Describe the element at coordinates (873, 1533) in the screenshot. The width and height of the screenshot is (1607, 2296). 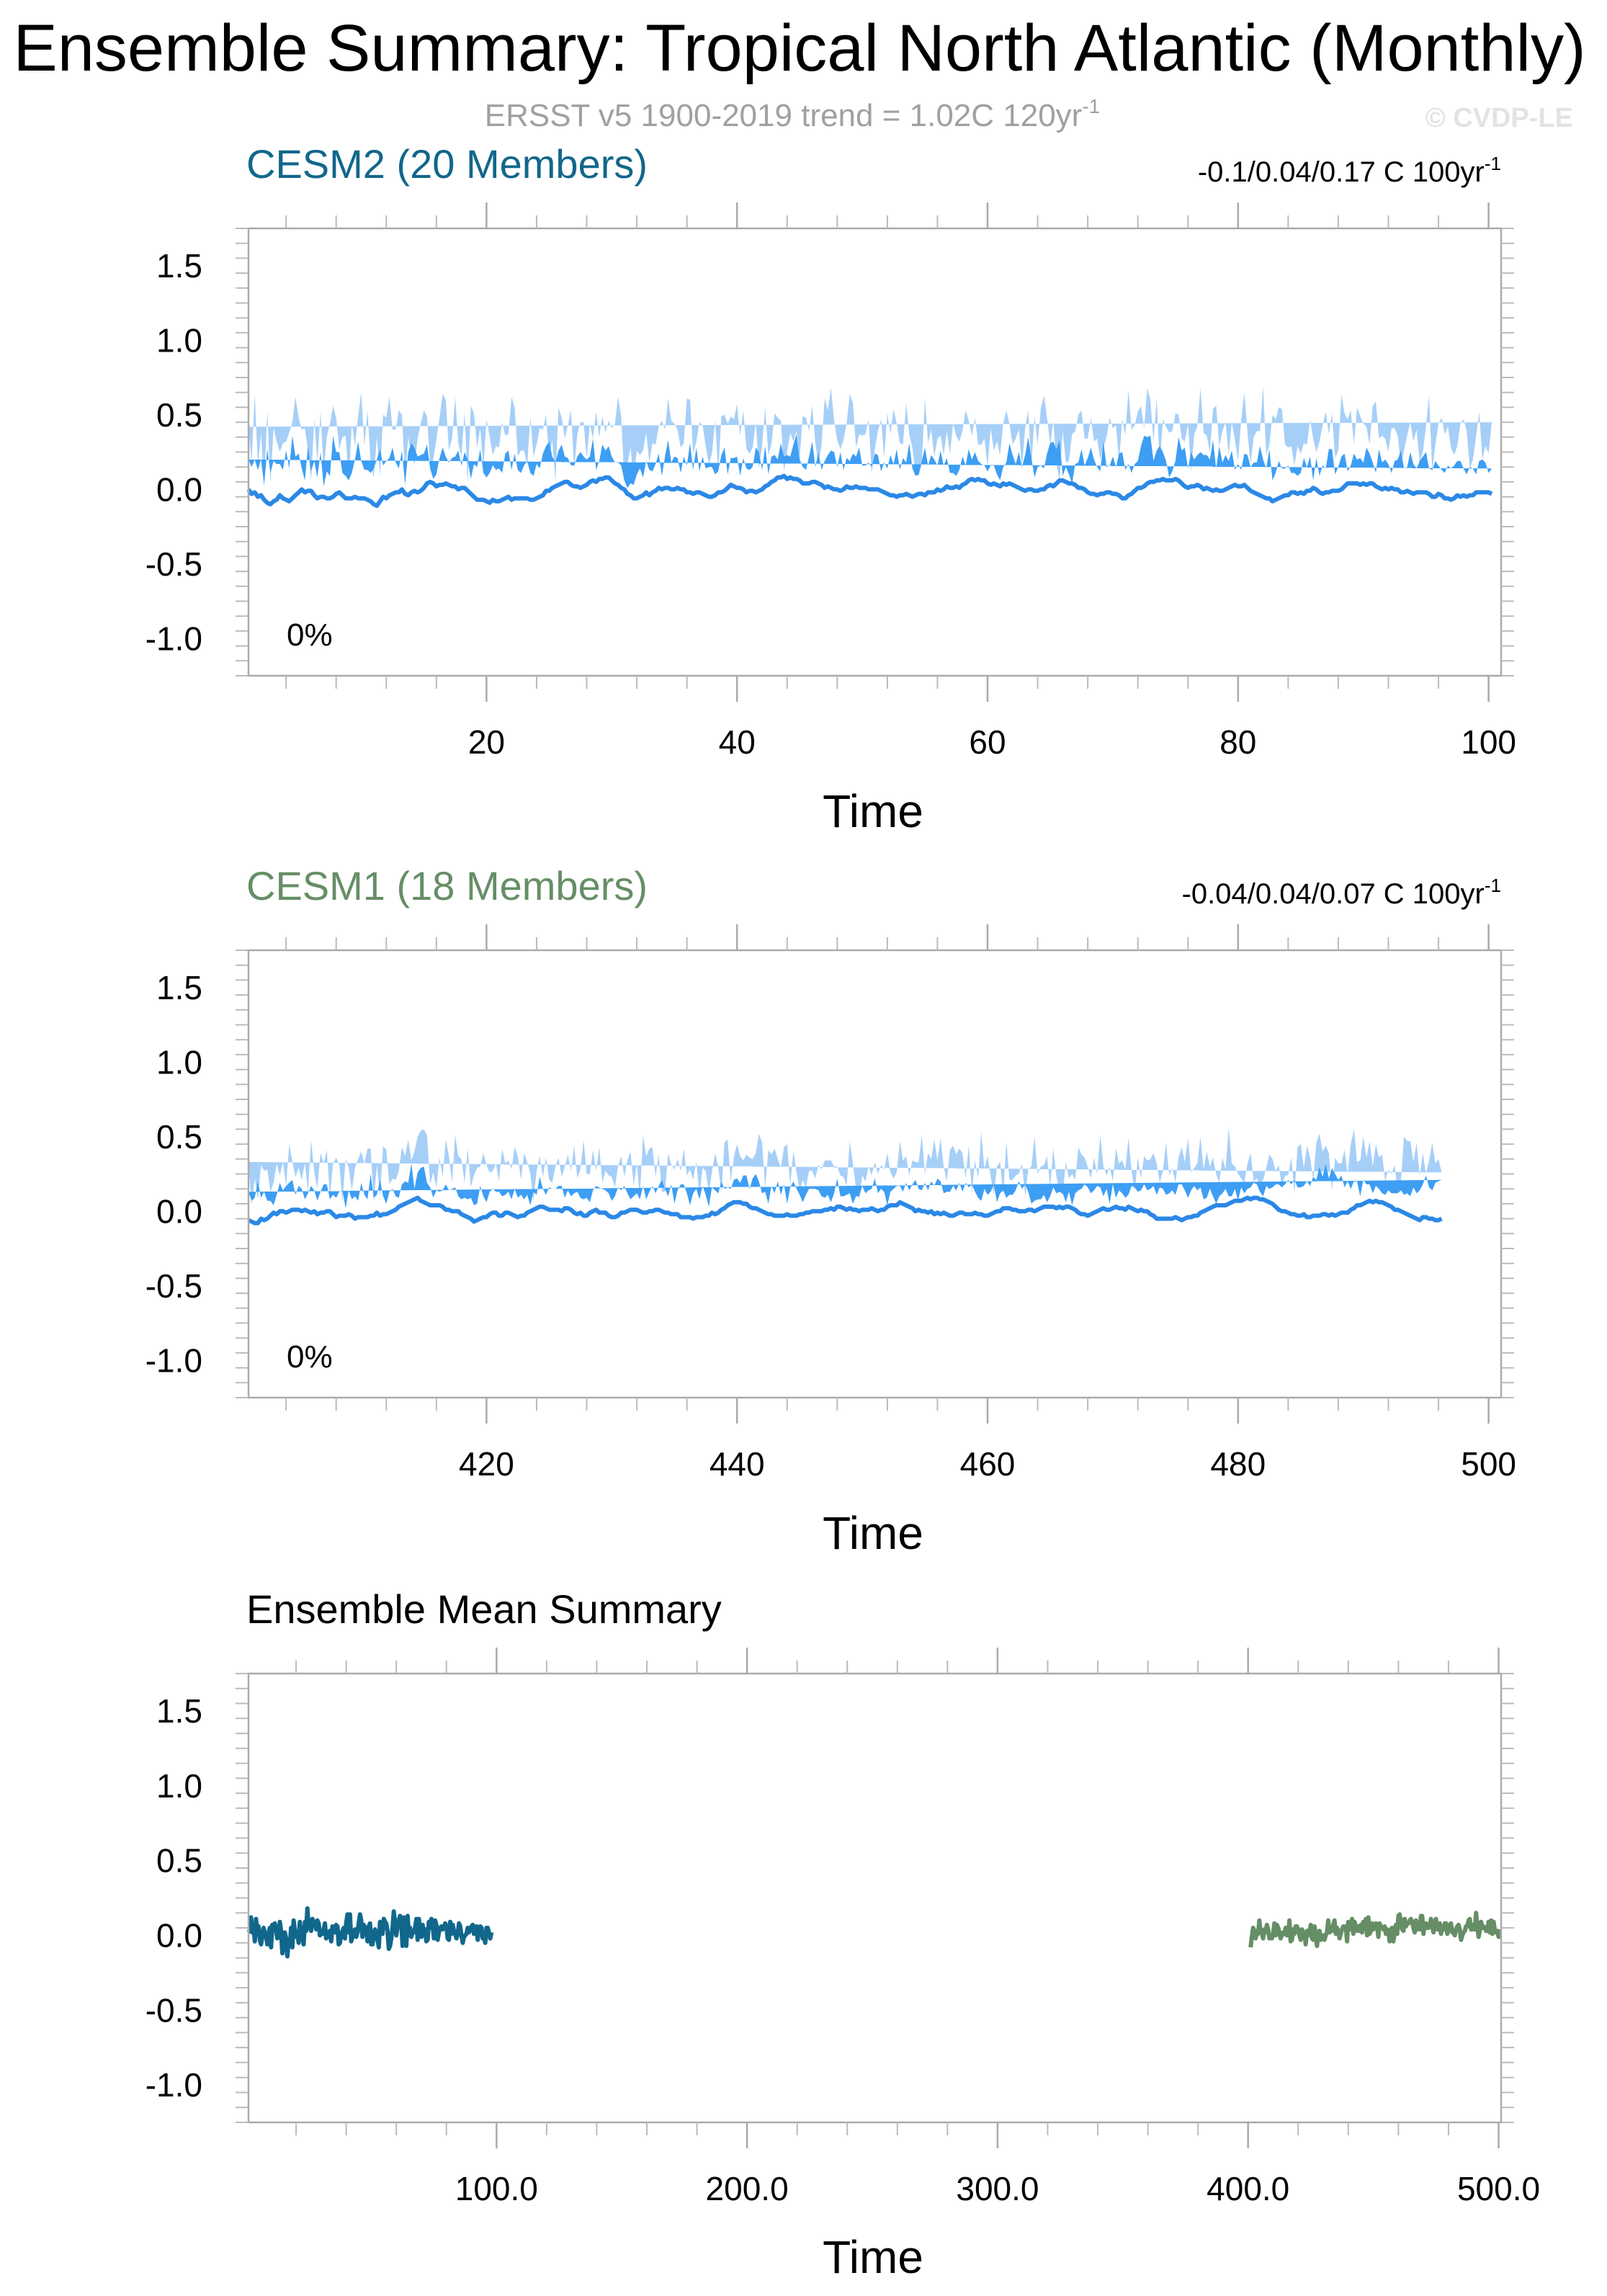
I see `x-axis-label-cesm1: Time` at that location.